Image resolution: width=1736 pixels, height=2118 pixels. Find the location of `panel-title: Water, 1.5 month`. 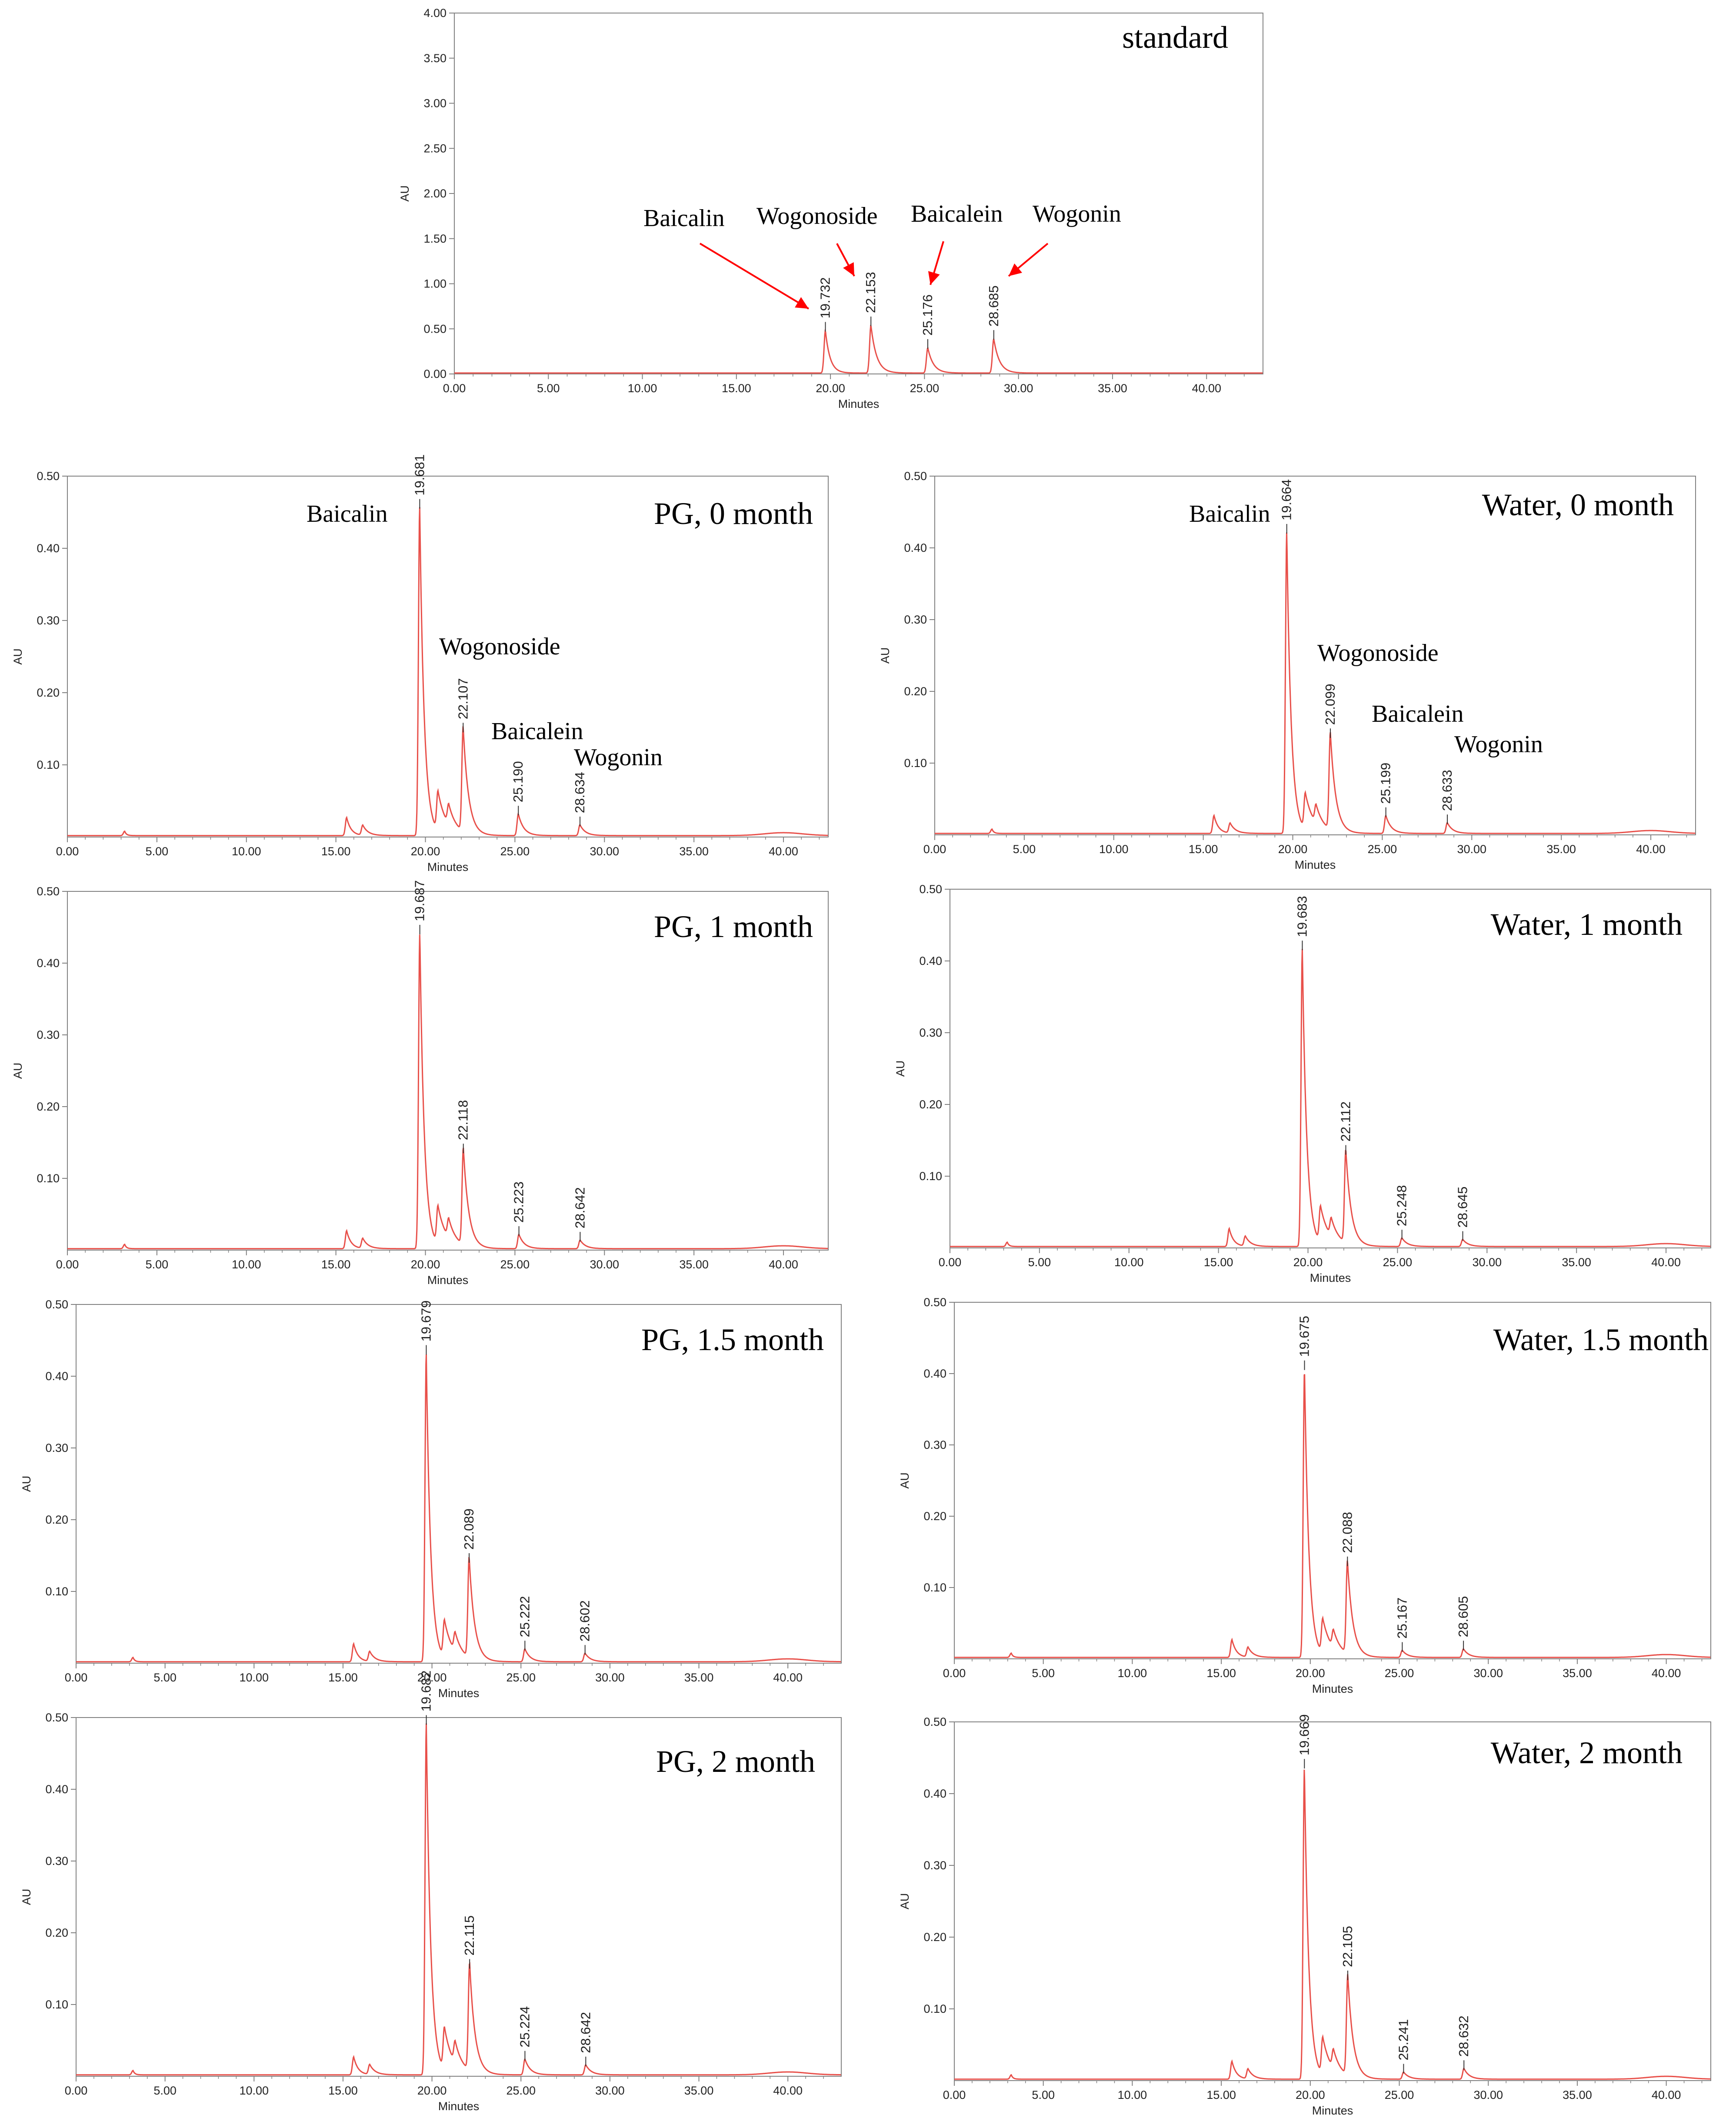

panel-title: Water, 1.5 month is located at coordinates (1601, 1339).